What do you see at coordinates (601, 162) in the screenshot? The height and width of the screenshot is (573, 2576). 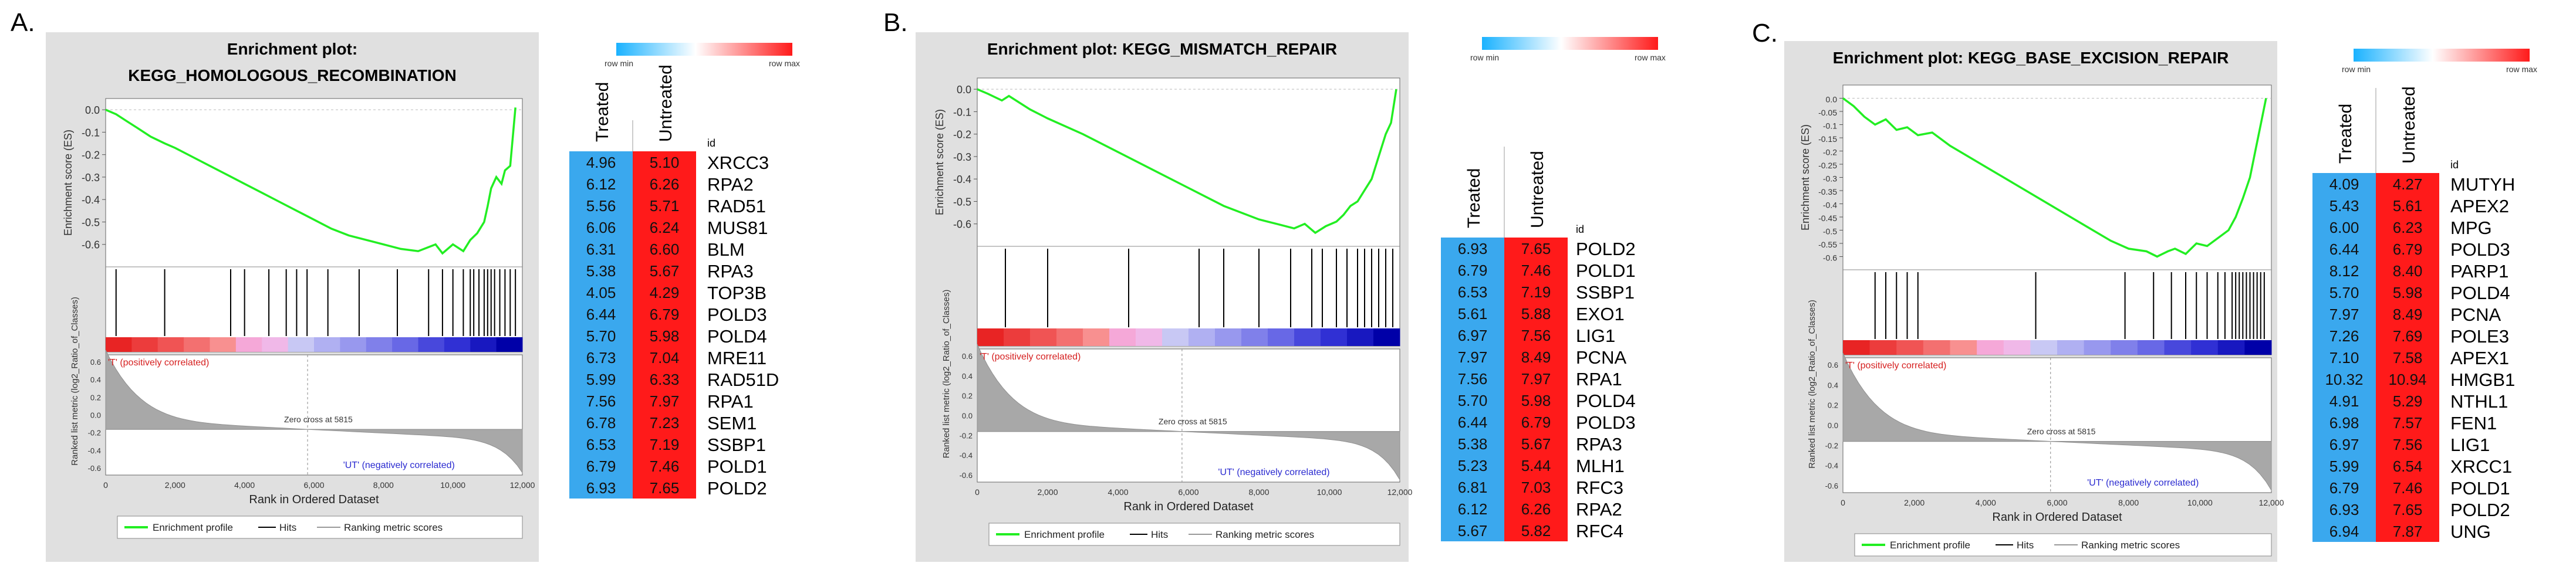 I see `treated-value: 4.96` at bounding box center [601, 162].